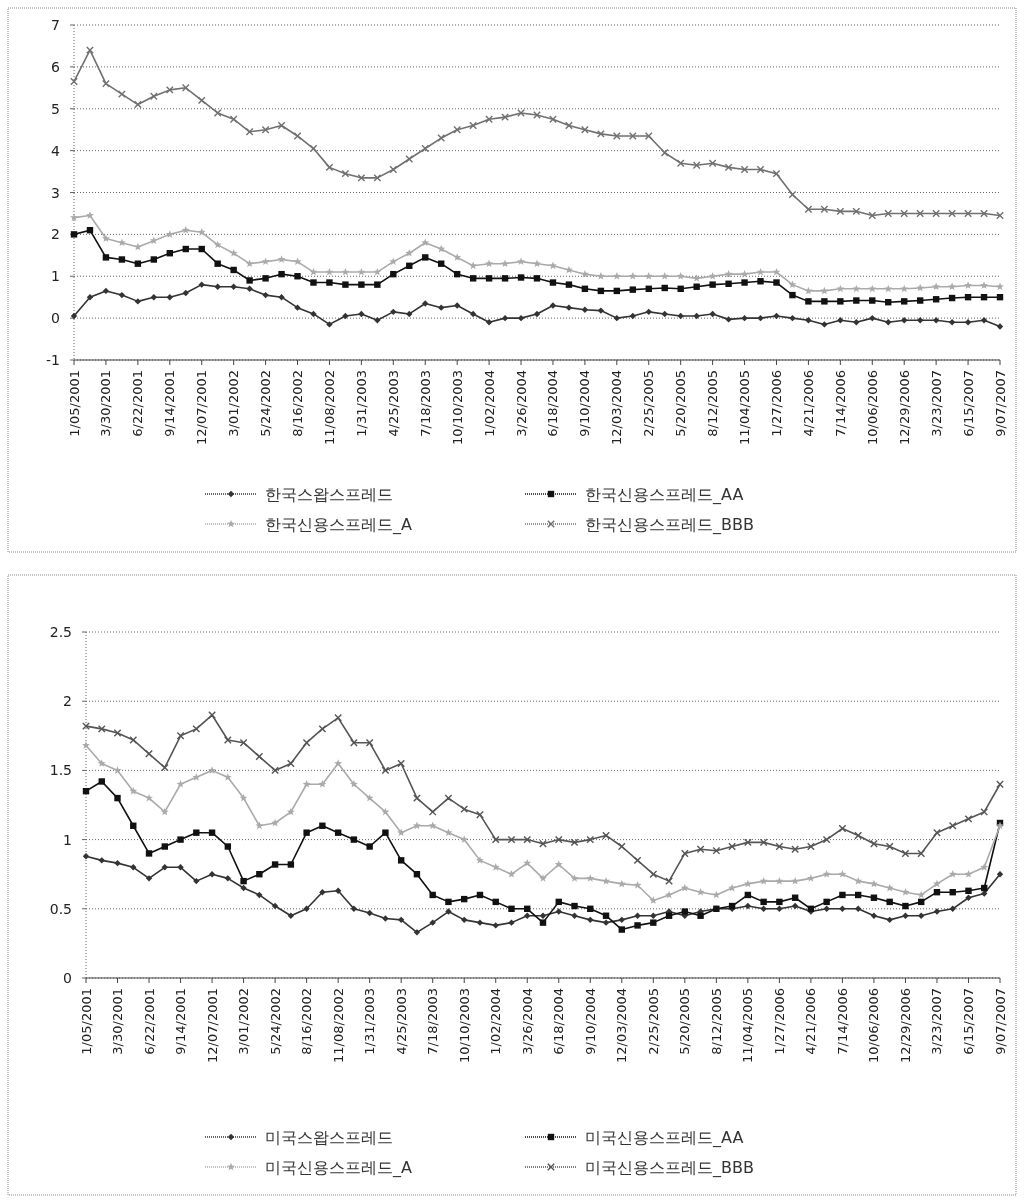  Describe the element at coordinates (74, 403) in the screenshot. I see `x-tick-label: 1/05/2001` at that location.